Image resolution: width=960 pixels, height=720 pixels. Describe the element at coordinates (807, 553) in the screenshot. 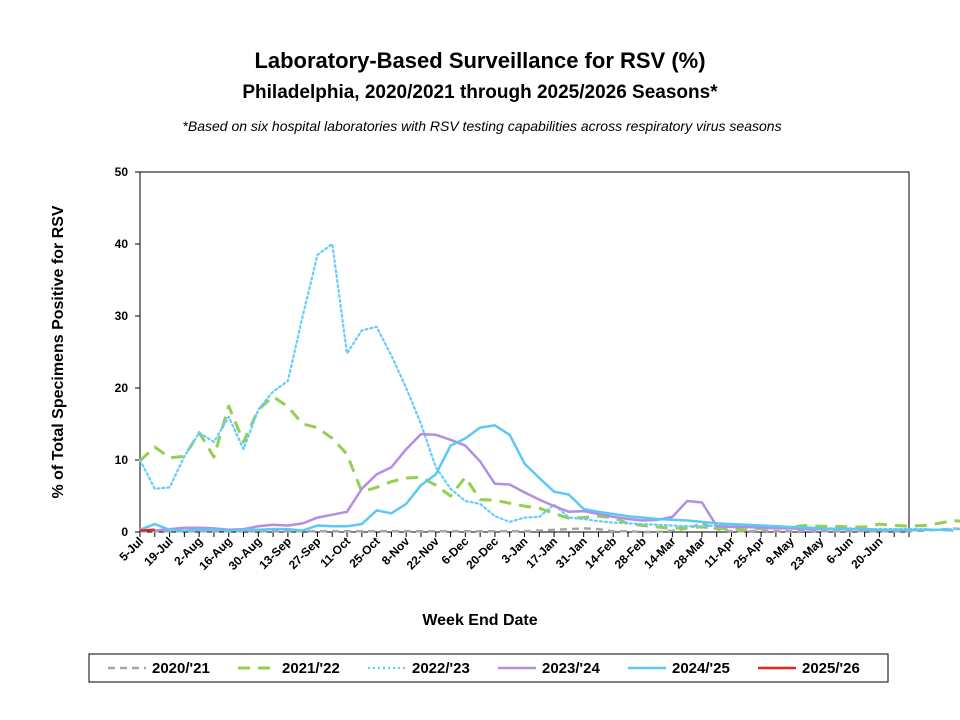

I see `x-tick-label: 23-May` at that location.